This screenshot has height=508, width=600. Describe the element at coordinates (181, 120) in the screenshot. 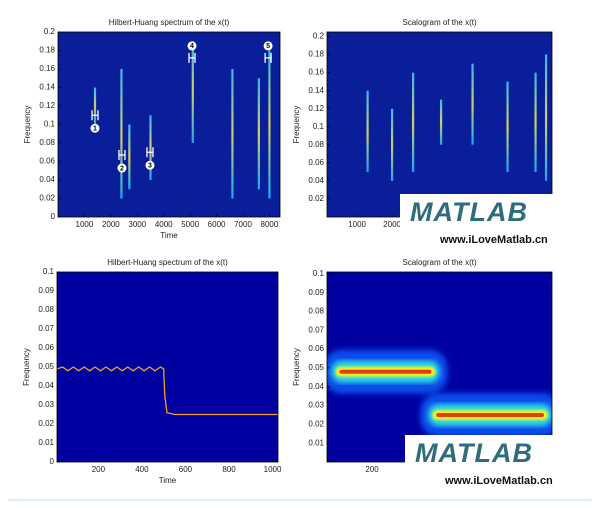

I see `plot-content: 1 2 3 4 5` at that location.